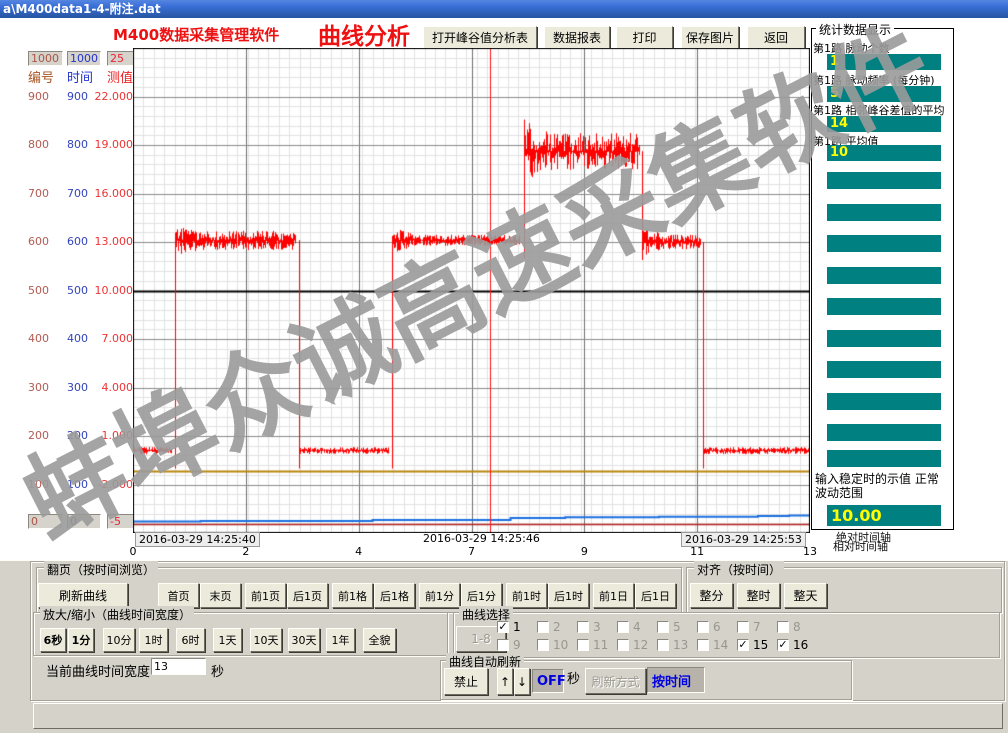 Image resolution: width=1008 pixels, height=733 pixels. What do you see at coordinates (81, 640) in the screenshot?
I see `zoom-button-1分: 1分` at bounding box center [81, 640].